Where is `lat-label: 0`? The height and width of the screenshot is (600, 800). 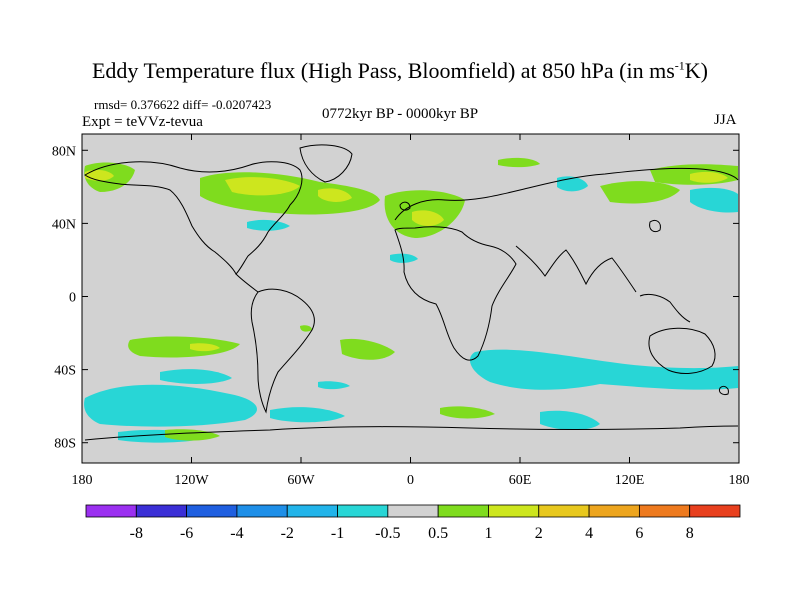
lat-label: 0 is located at coordinates (72, 298).